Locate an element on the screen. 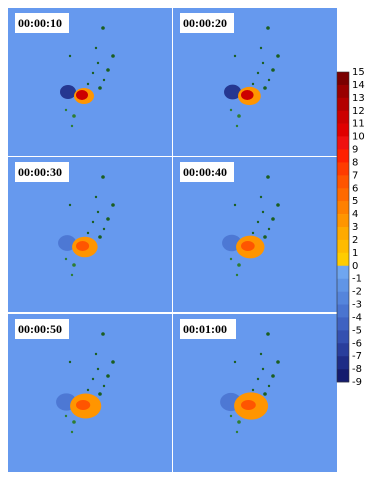 The image size is (389, 477). map-panel: 00:00:20 is located at coordinates (255, 82).